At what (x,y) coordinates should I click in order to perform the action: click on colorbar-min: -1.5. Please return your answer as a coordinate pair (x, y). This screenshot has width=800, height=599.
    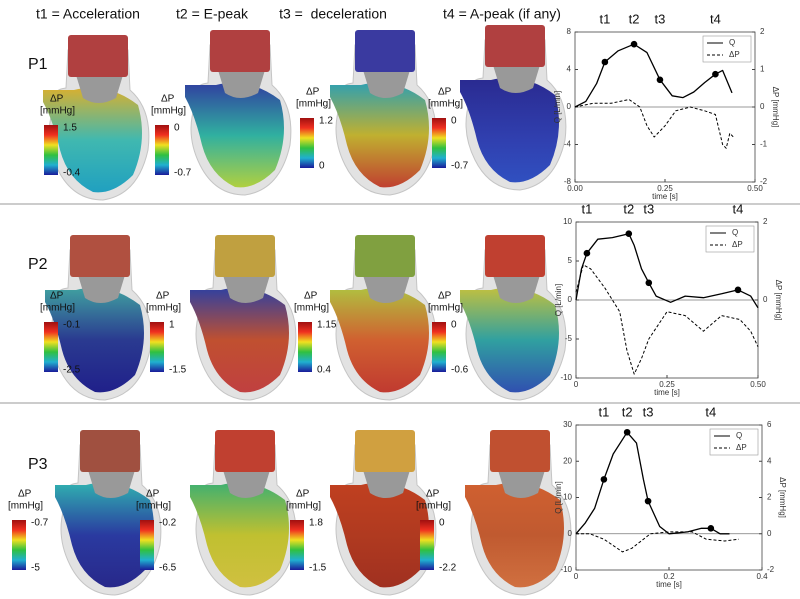
    Looking at the image, I should click on (318, 568).